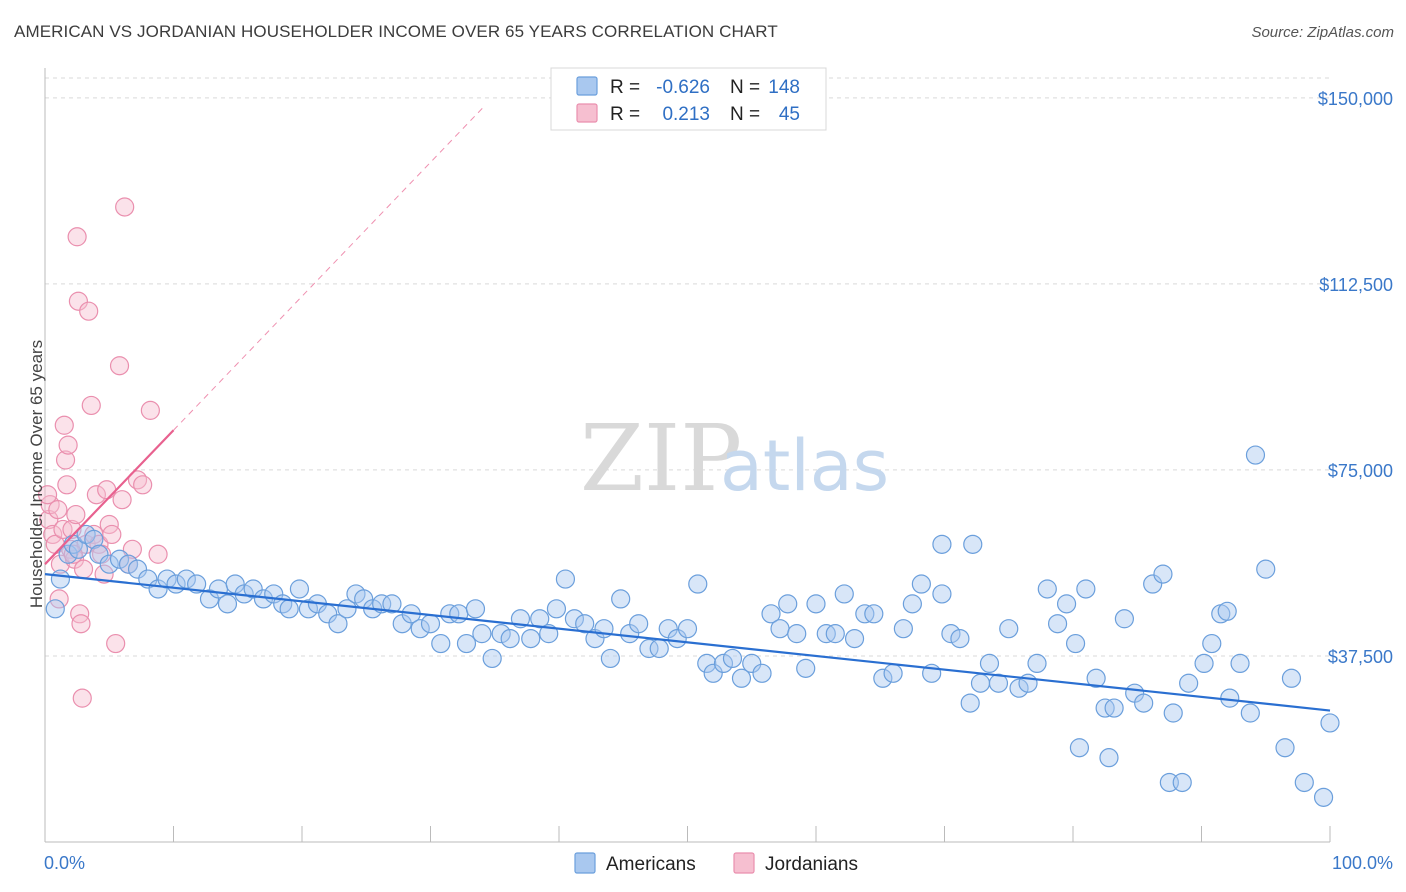 Image resolution: width=1406 pixels, height=892 pixels. What do you see at coordinates (1322, 32) in the screenshot?
I see `source-label: Source: ZipAtlas.com` at bounding box center [1322, 32].